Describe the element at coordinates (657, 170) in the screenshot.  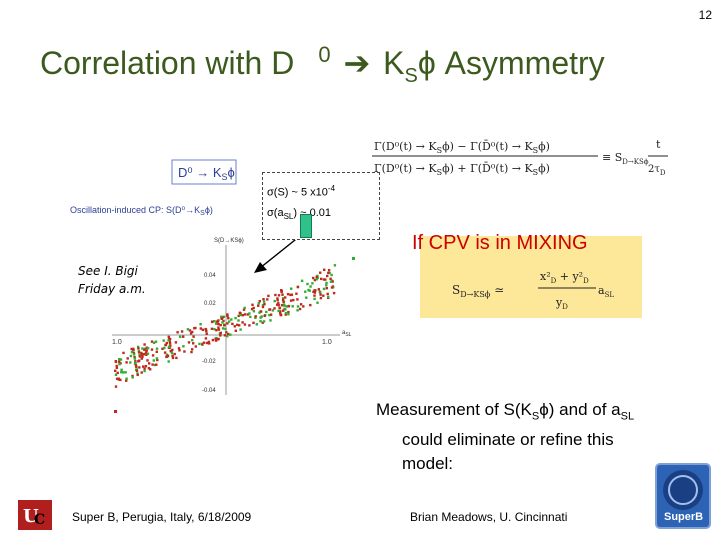
I see `svg-text: 2τD` at that location.